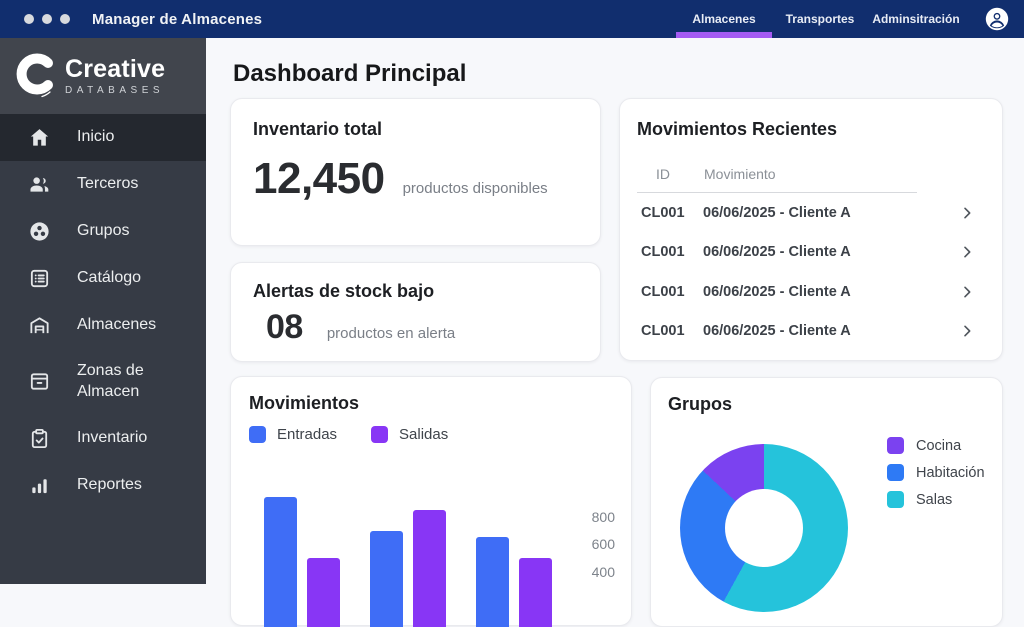 Image resolution: width=1024 pixels, height=627 pixels. I want to click on tab-almacenes: Almacenes, so click(724, 19).